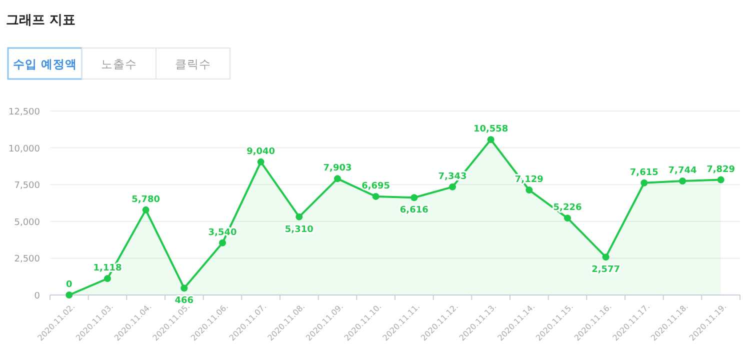  Describe the element at coordinates (27, 259) in the screenshot. I see `y-tick-label: 2,500` at that location.